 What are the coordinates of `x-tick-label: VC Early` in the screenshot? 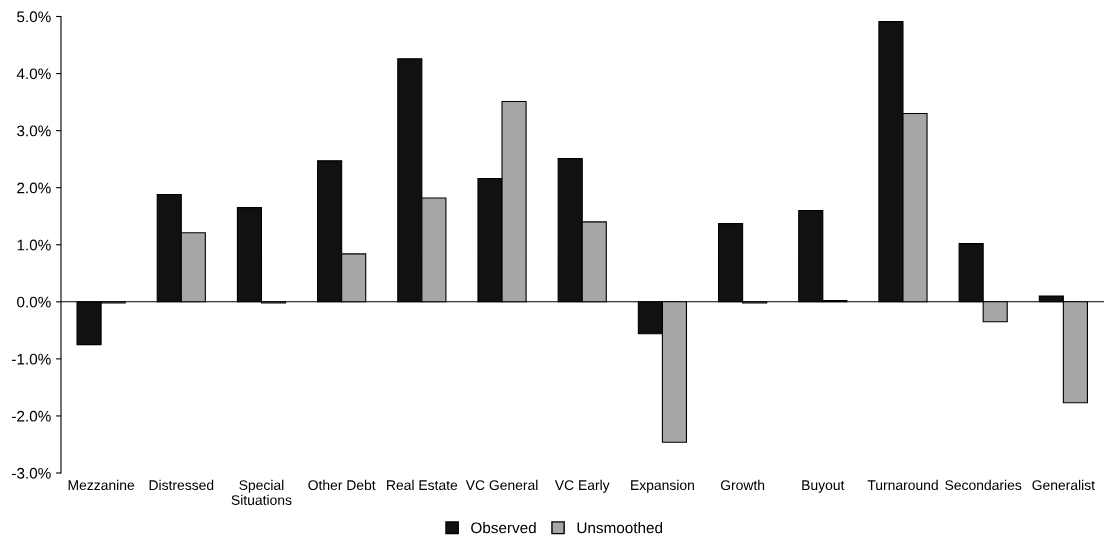 It's located at (582, 486).